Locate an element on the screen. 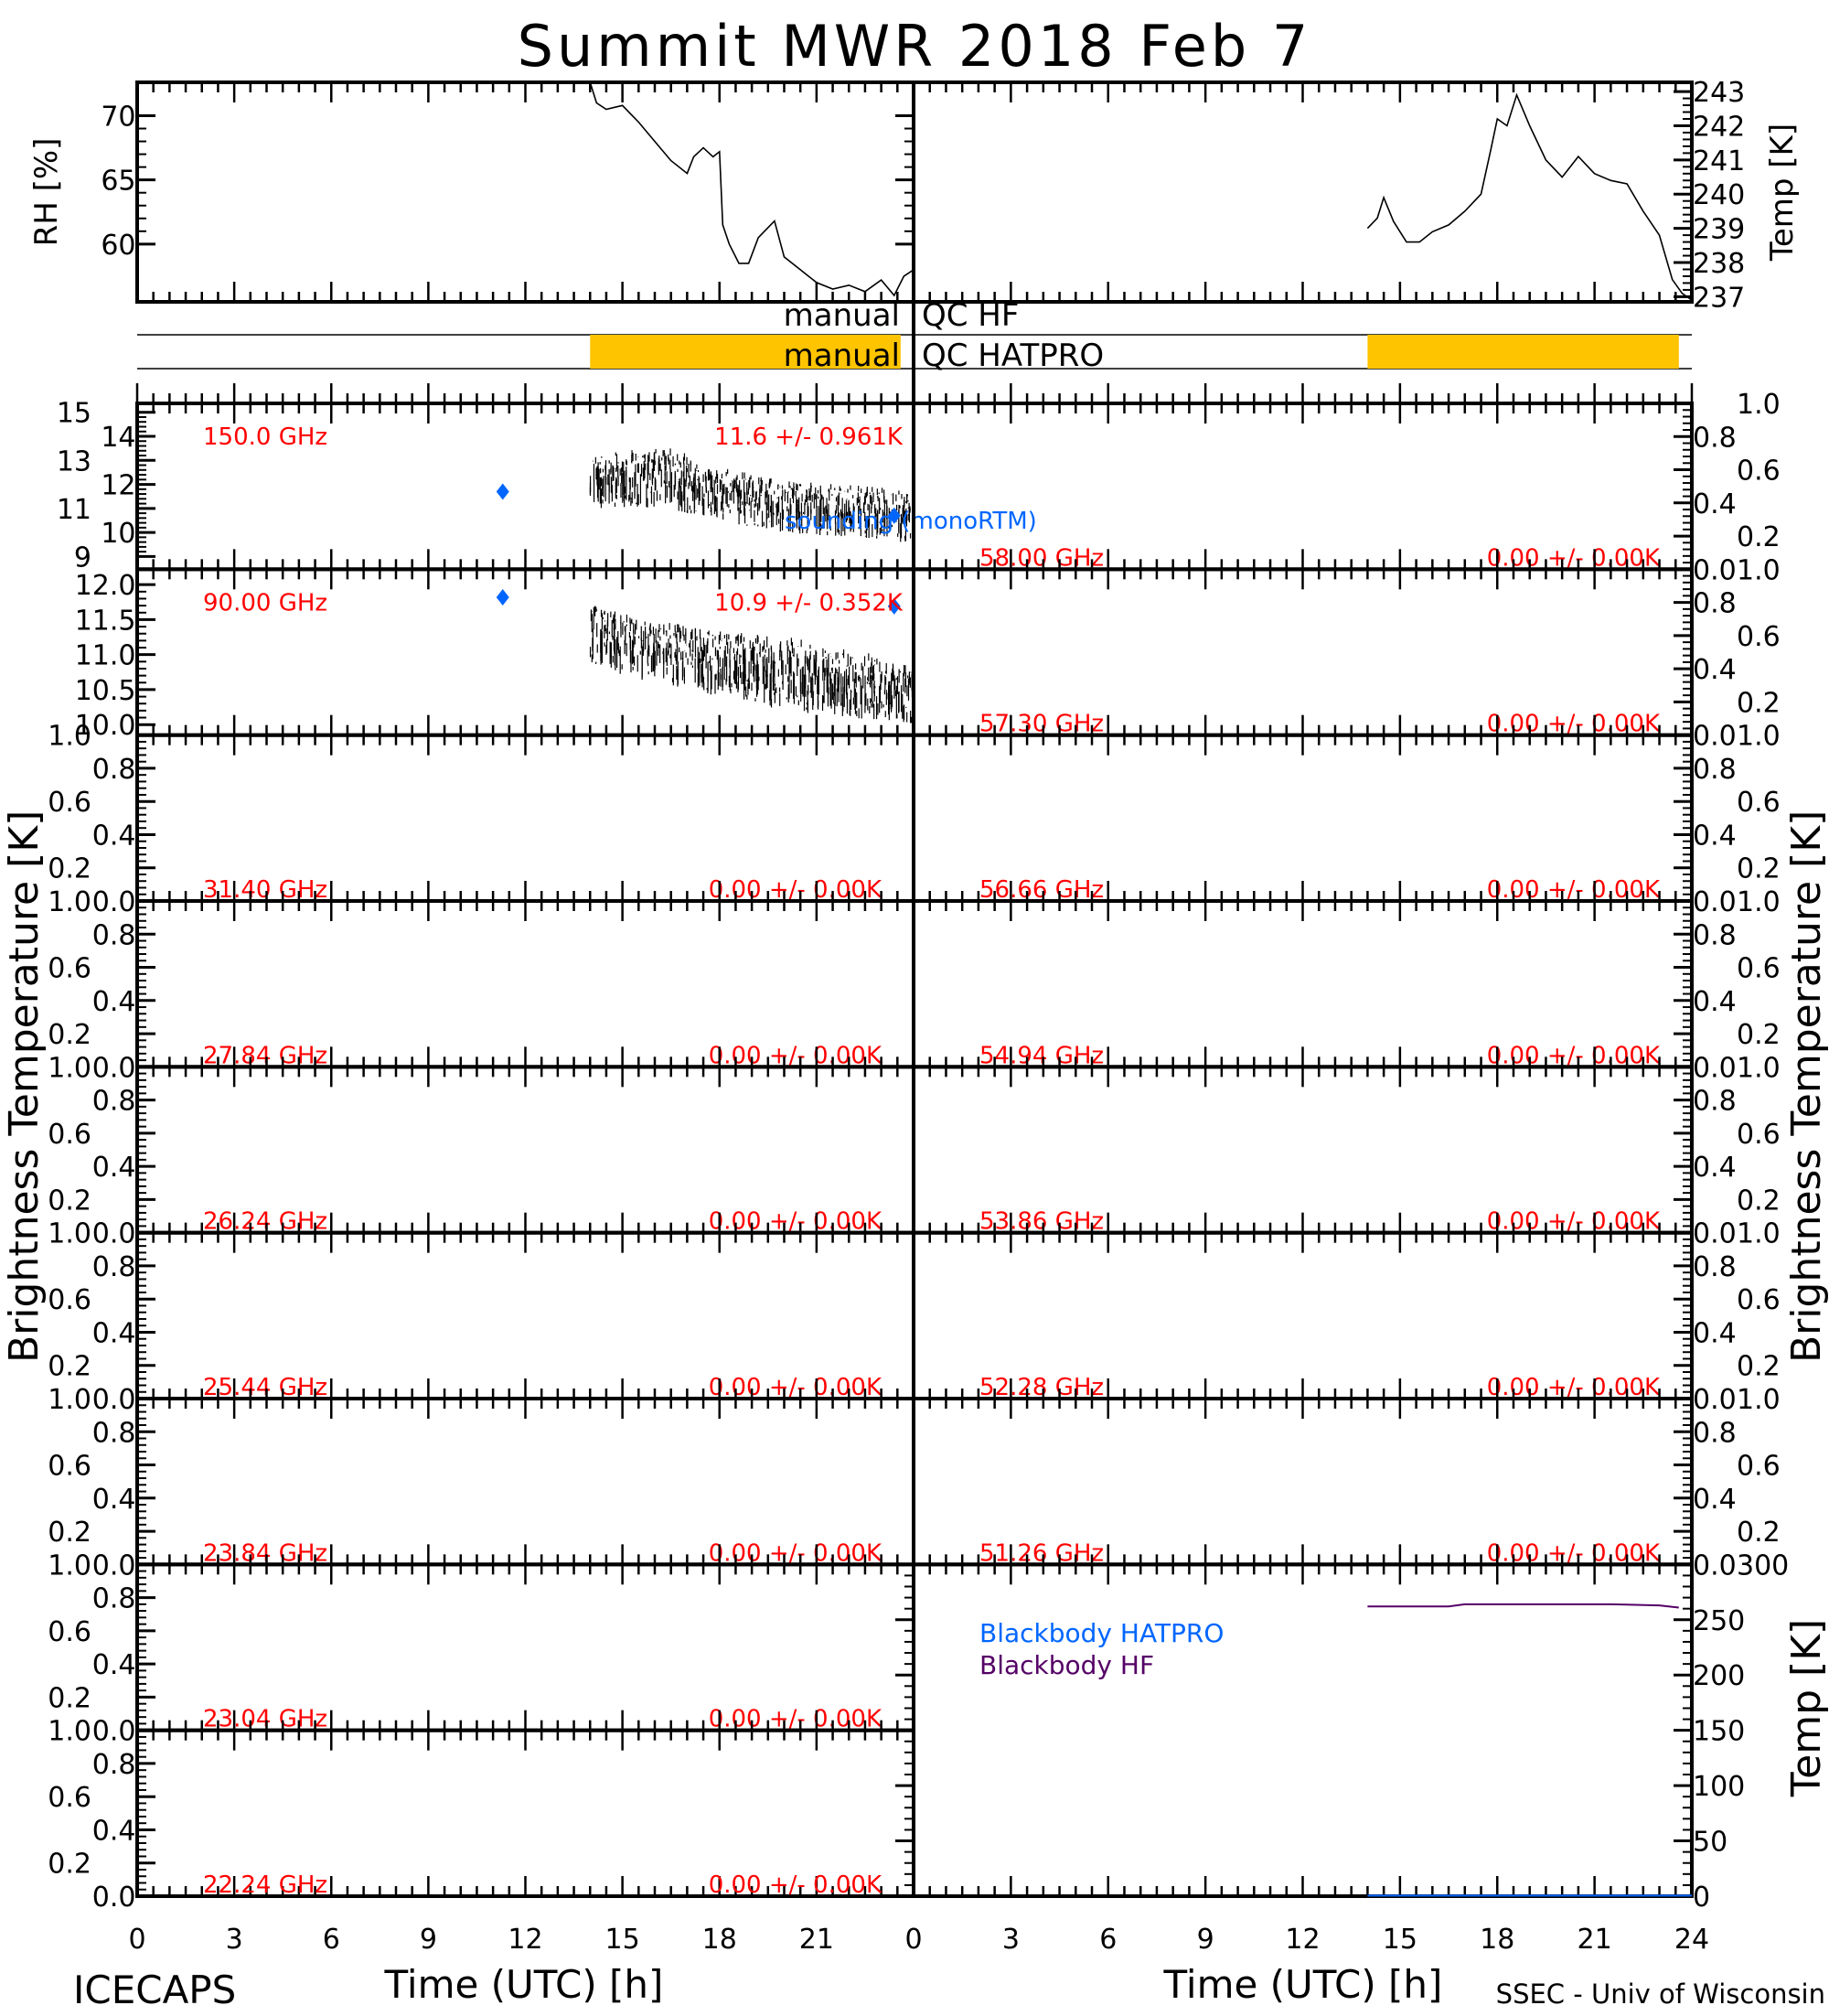  right-channel-3-tick-label: 1.0 is located at coordinates (1759, 902).